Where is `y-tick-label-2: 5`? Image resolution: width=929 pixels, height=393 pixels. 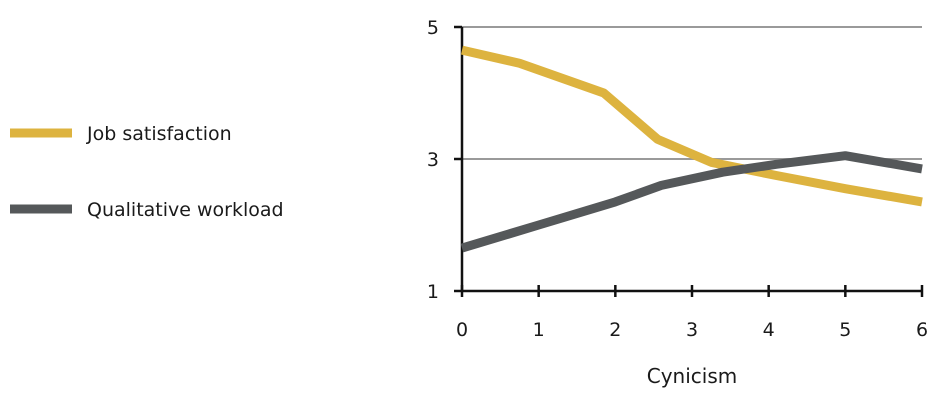
y-tick-label-2: 5 is located at coordinates (433, 28).